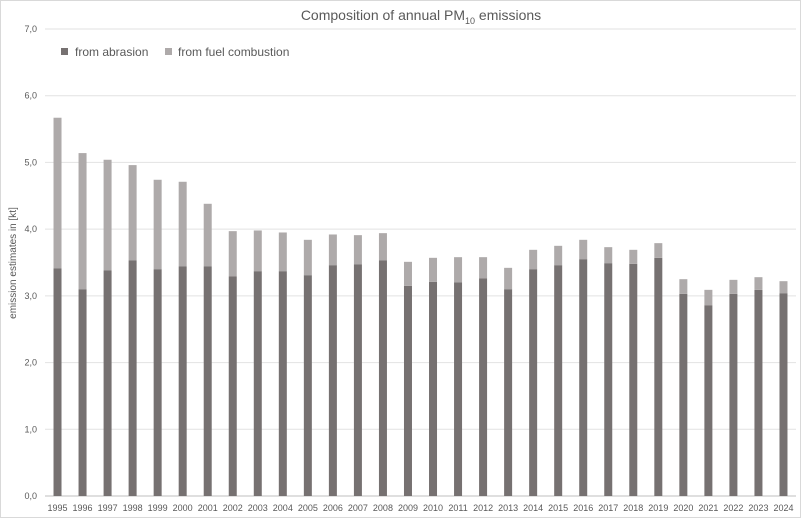 The width and height of the screenshot is (801, 519). What do you see at coordinates (257, 251) in the screenshot?
I see `bar-fuel-combustion-2003` at bounding box center [257, 251].